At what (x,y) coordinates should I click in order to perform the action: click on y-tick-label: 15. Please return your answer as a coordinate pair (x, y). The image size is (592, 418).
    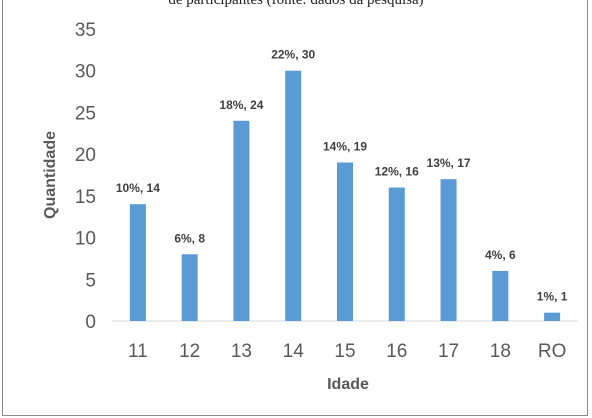
    Looking at the image, I should click on (85, 197).